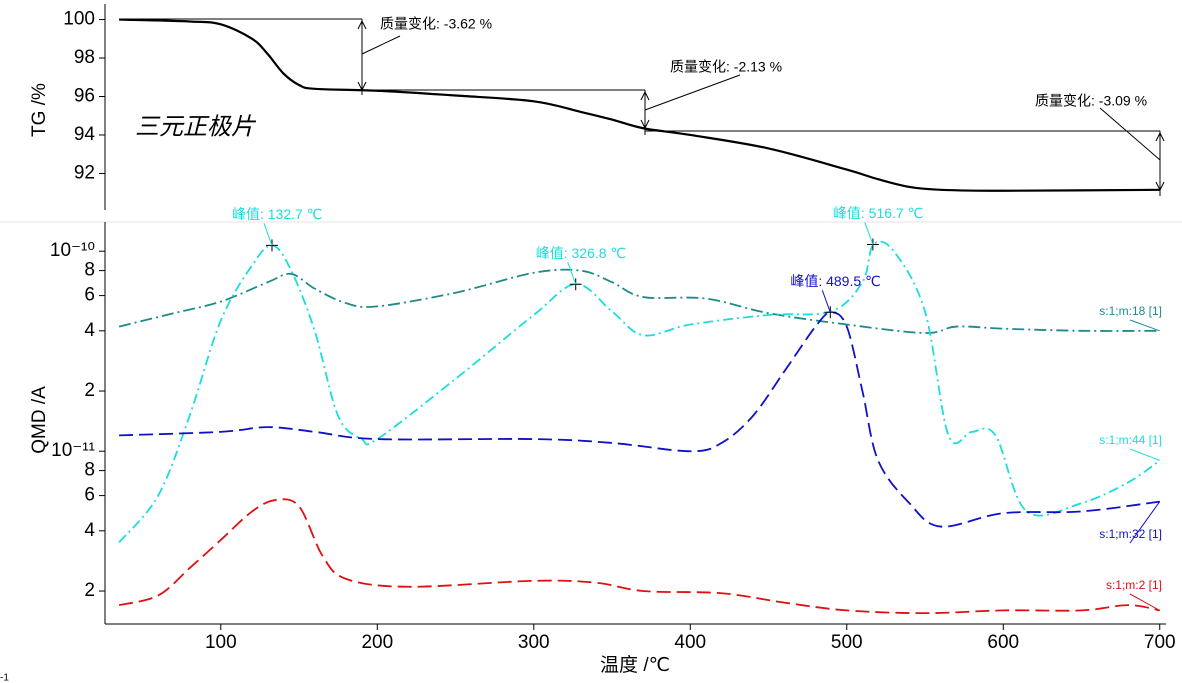 The height and width of the screenshot is (683, 1182). I want to click on x-tick-label: 700, so click(1160, 642).